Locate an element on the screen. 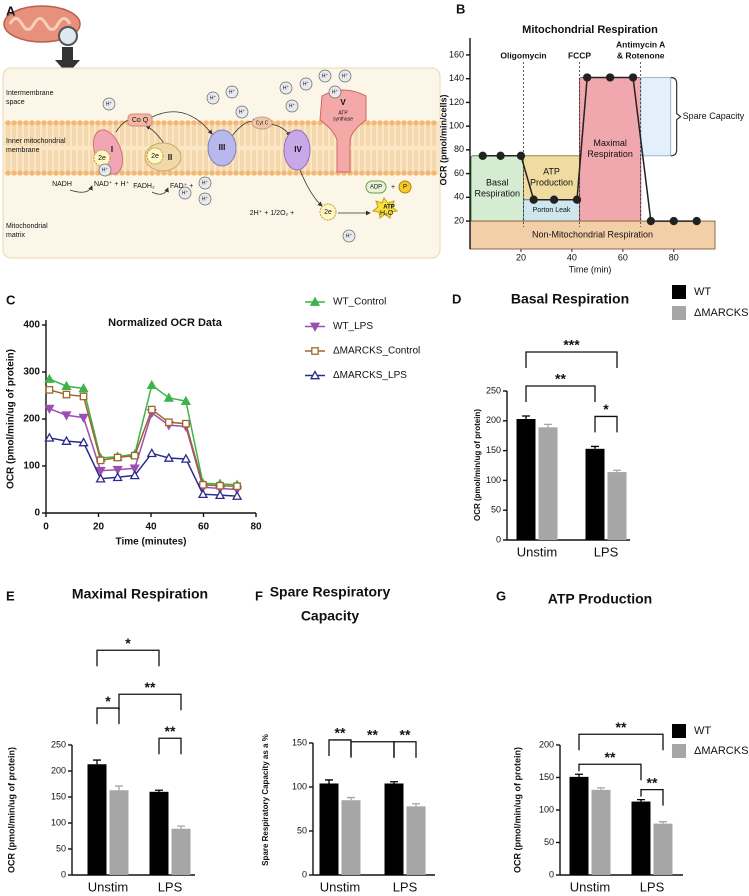 This screenshot has width=749, height=896. reactant: ADP is located at coordinates (376, 188).